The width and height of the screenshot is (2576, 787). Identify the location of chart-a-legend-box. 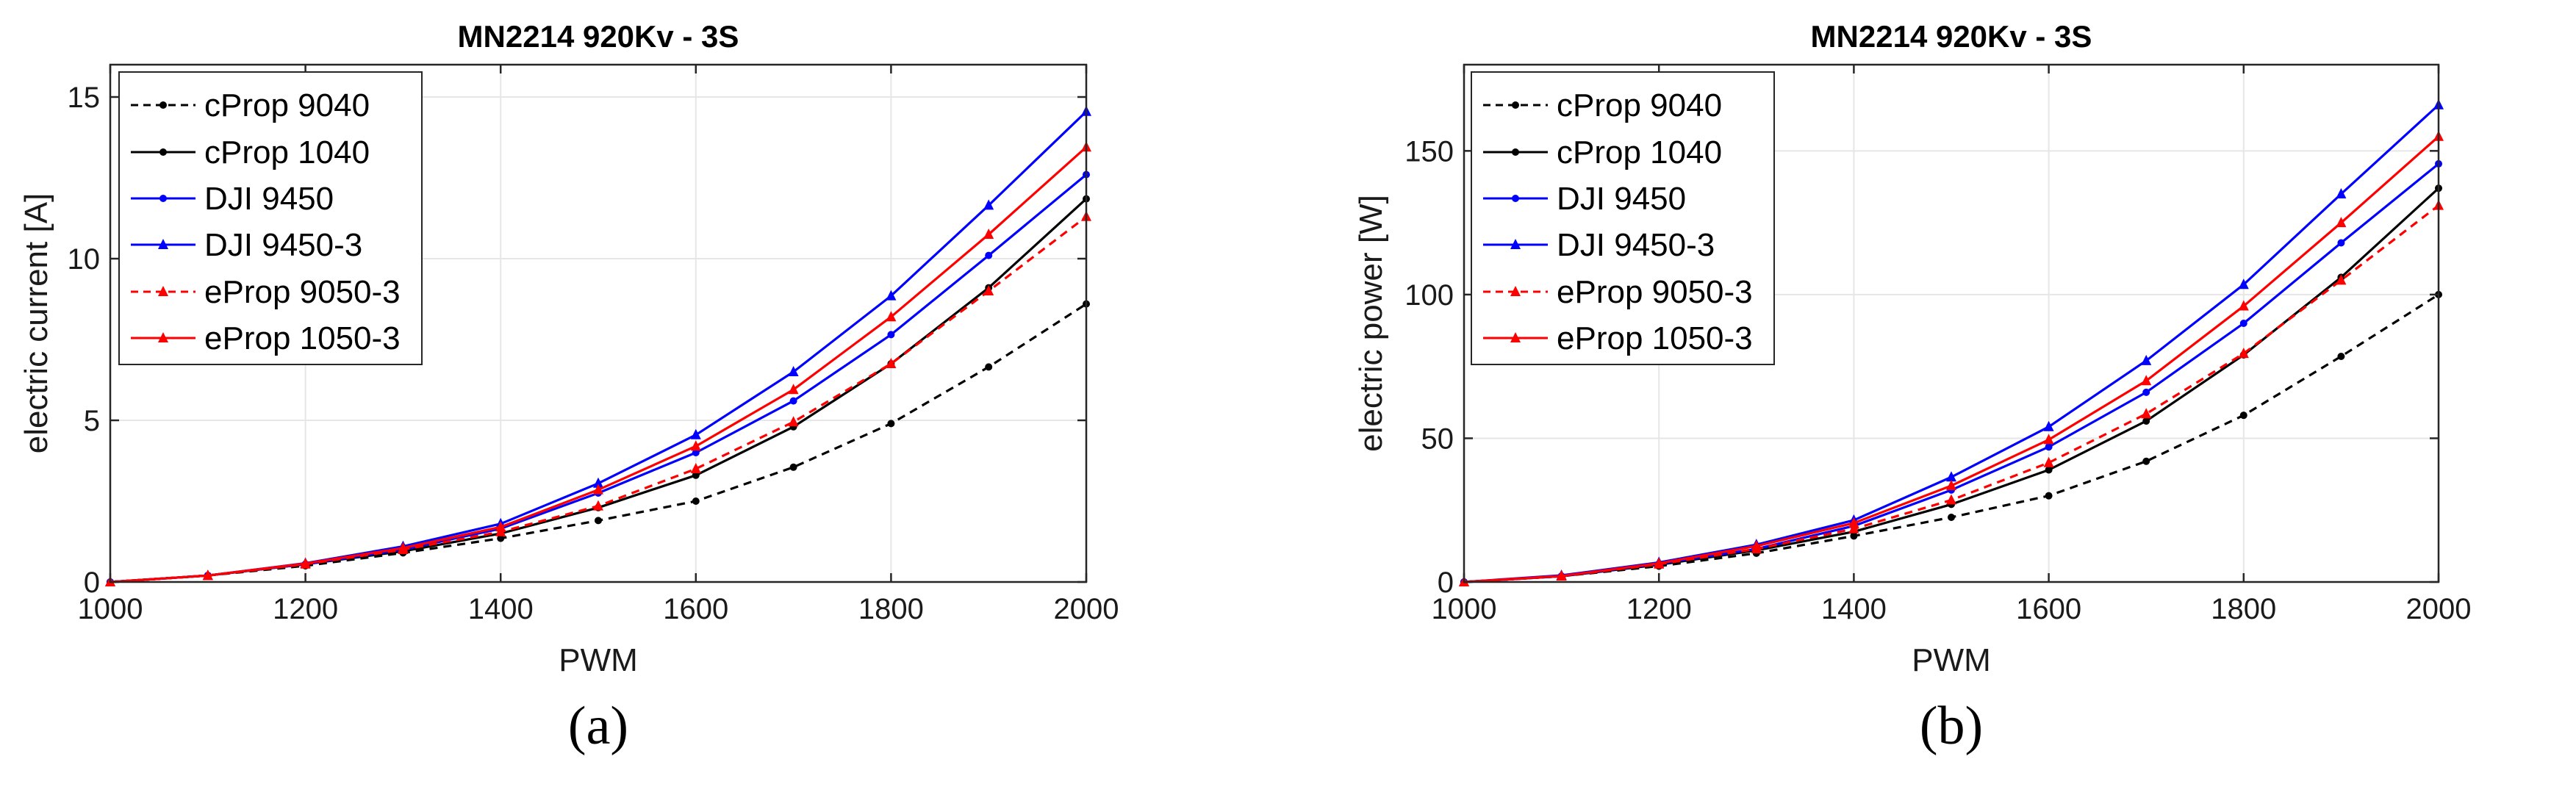
(270, 218).